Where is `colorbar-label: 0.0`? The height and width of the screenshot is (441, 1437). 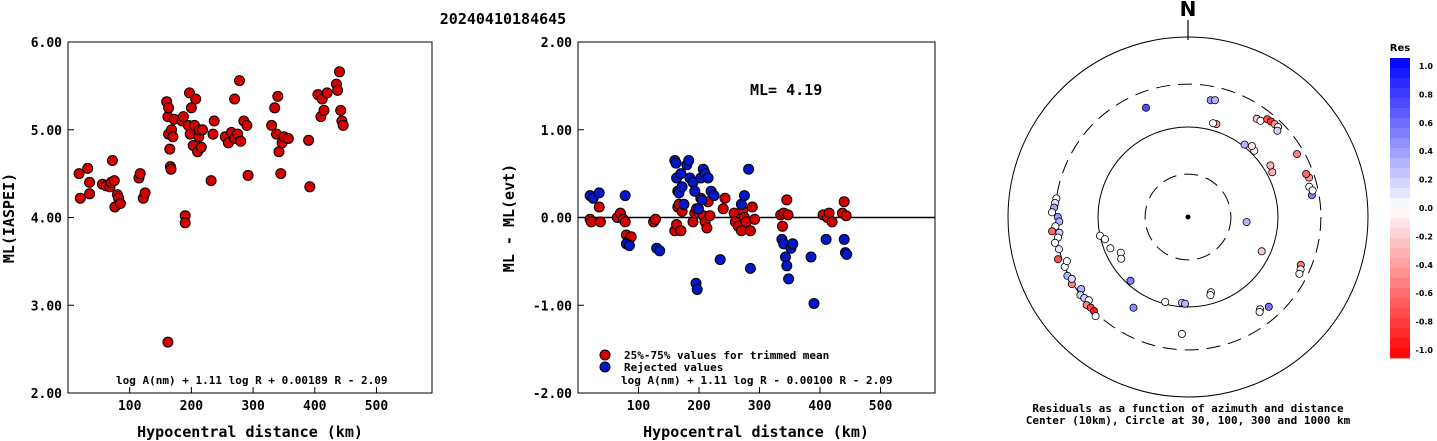
colorbar-label: 0.0 is located at coordinates (1426, 208).